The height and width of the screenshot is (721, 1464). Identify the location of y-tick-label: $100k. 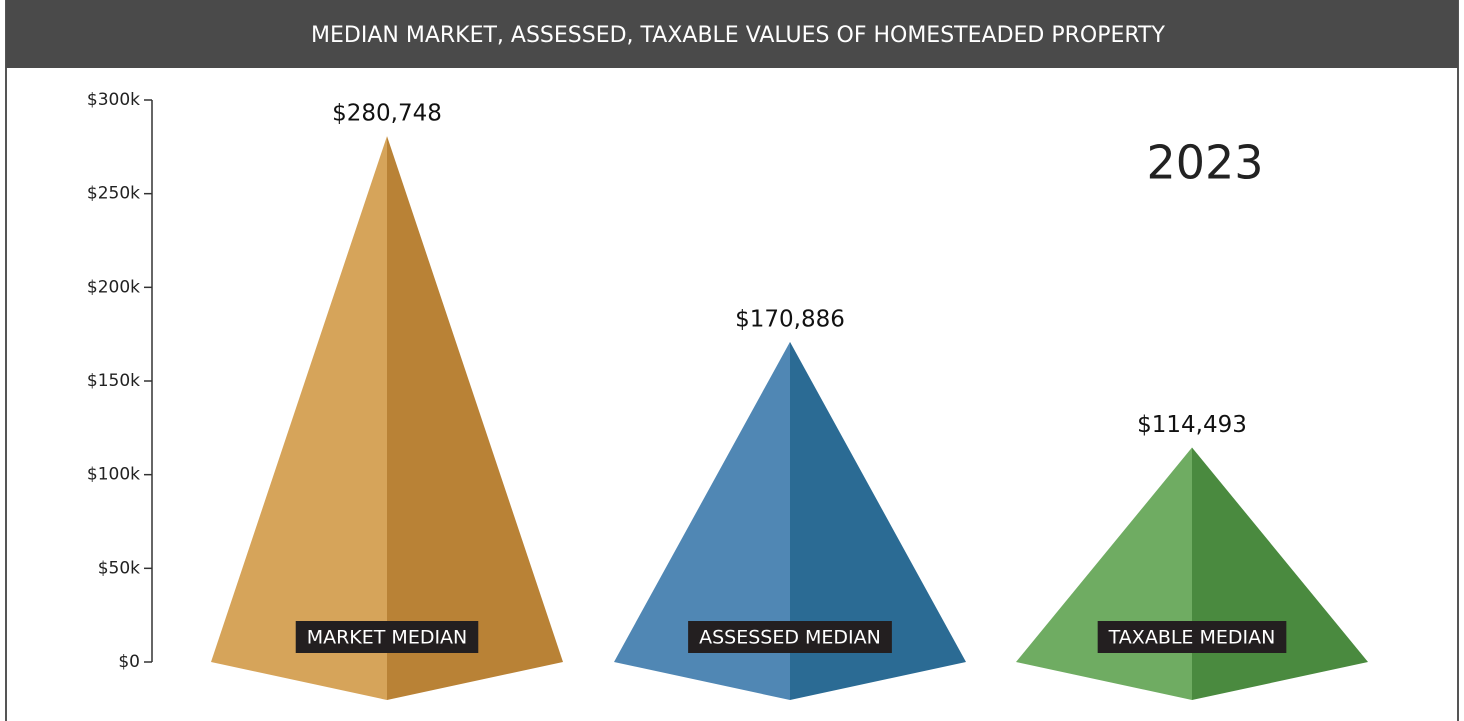
(113, 475).